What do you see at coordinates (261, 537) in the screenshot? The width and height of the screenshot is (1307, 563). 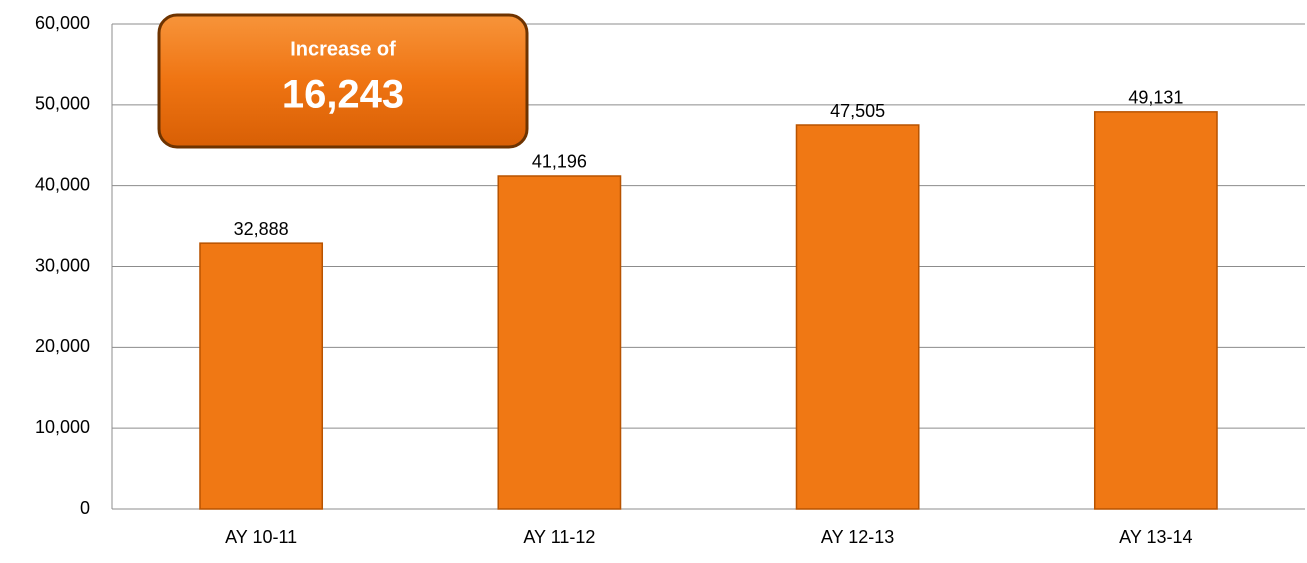 I see `x-tick-label: AY 10-11` at bounding box center [261, 537].